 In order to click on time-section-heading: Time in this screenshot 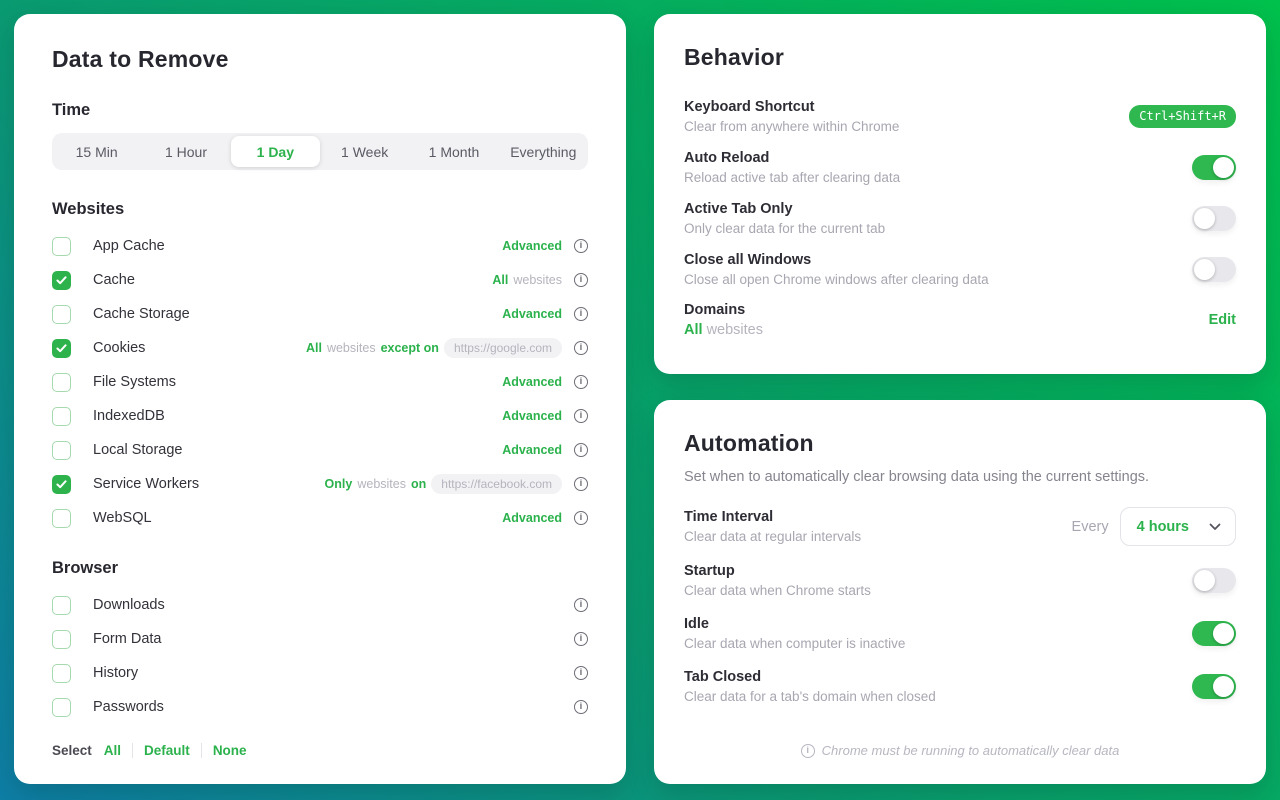, I will do `click(71, 110)`.